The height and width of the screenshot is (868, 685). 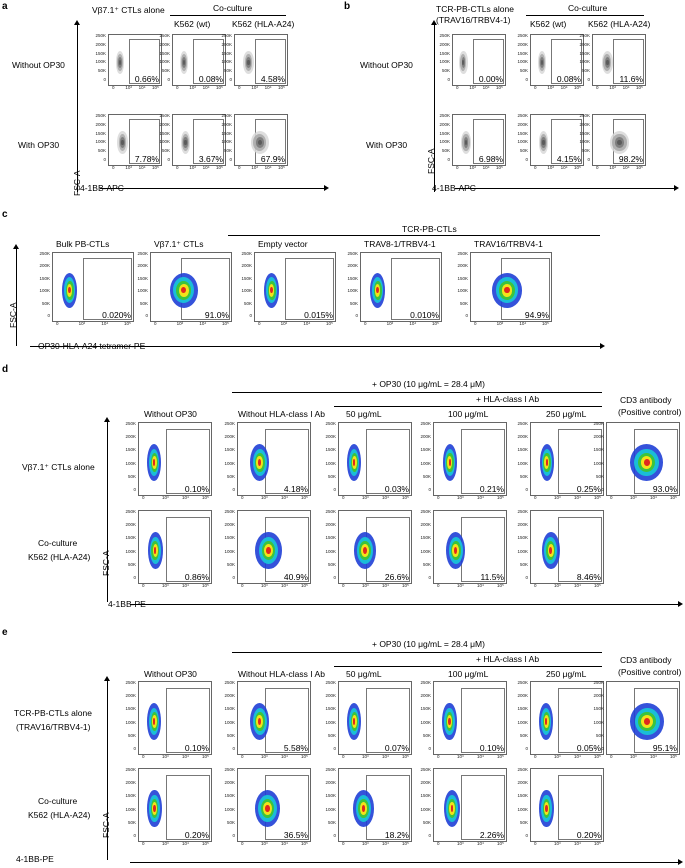 What do you see at coordinates (146, 315) in the screenshot?
I see `panel-c-plot-1-ytick-5: 0` at bounding box center [146, 315].